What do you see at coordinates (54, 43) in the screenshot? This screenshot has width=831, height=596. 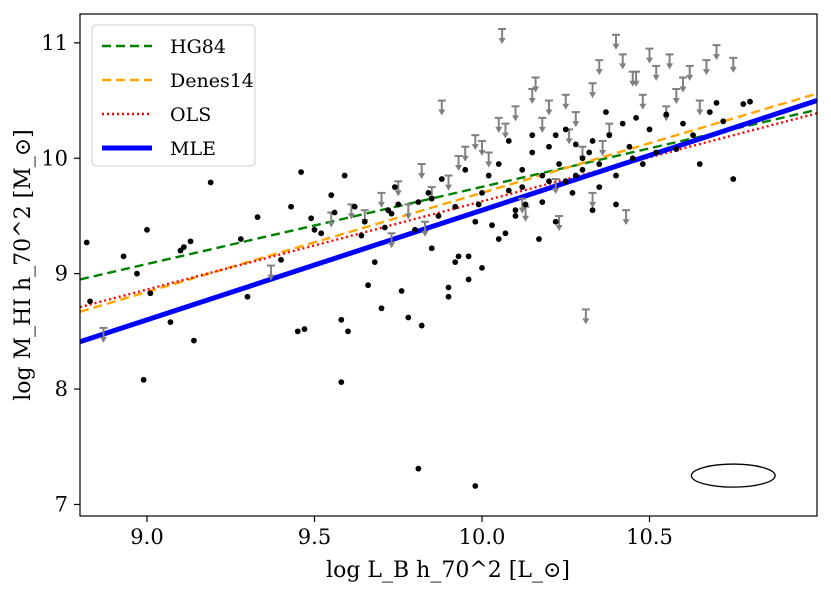 I see `y-tick-label: 11` at bounding box center [54, 43].